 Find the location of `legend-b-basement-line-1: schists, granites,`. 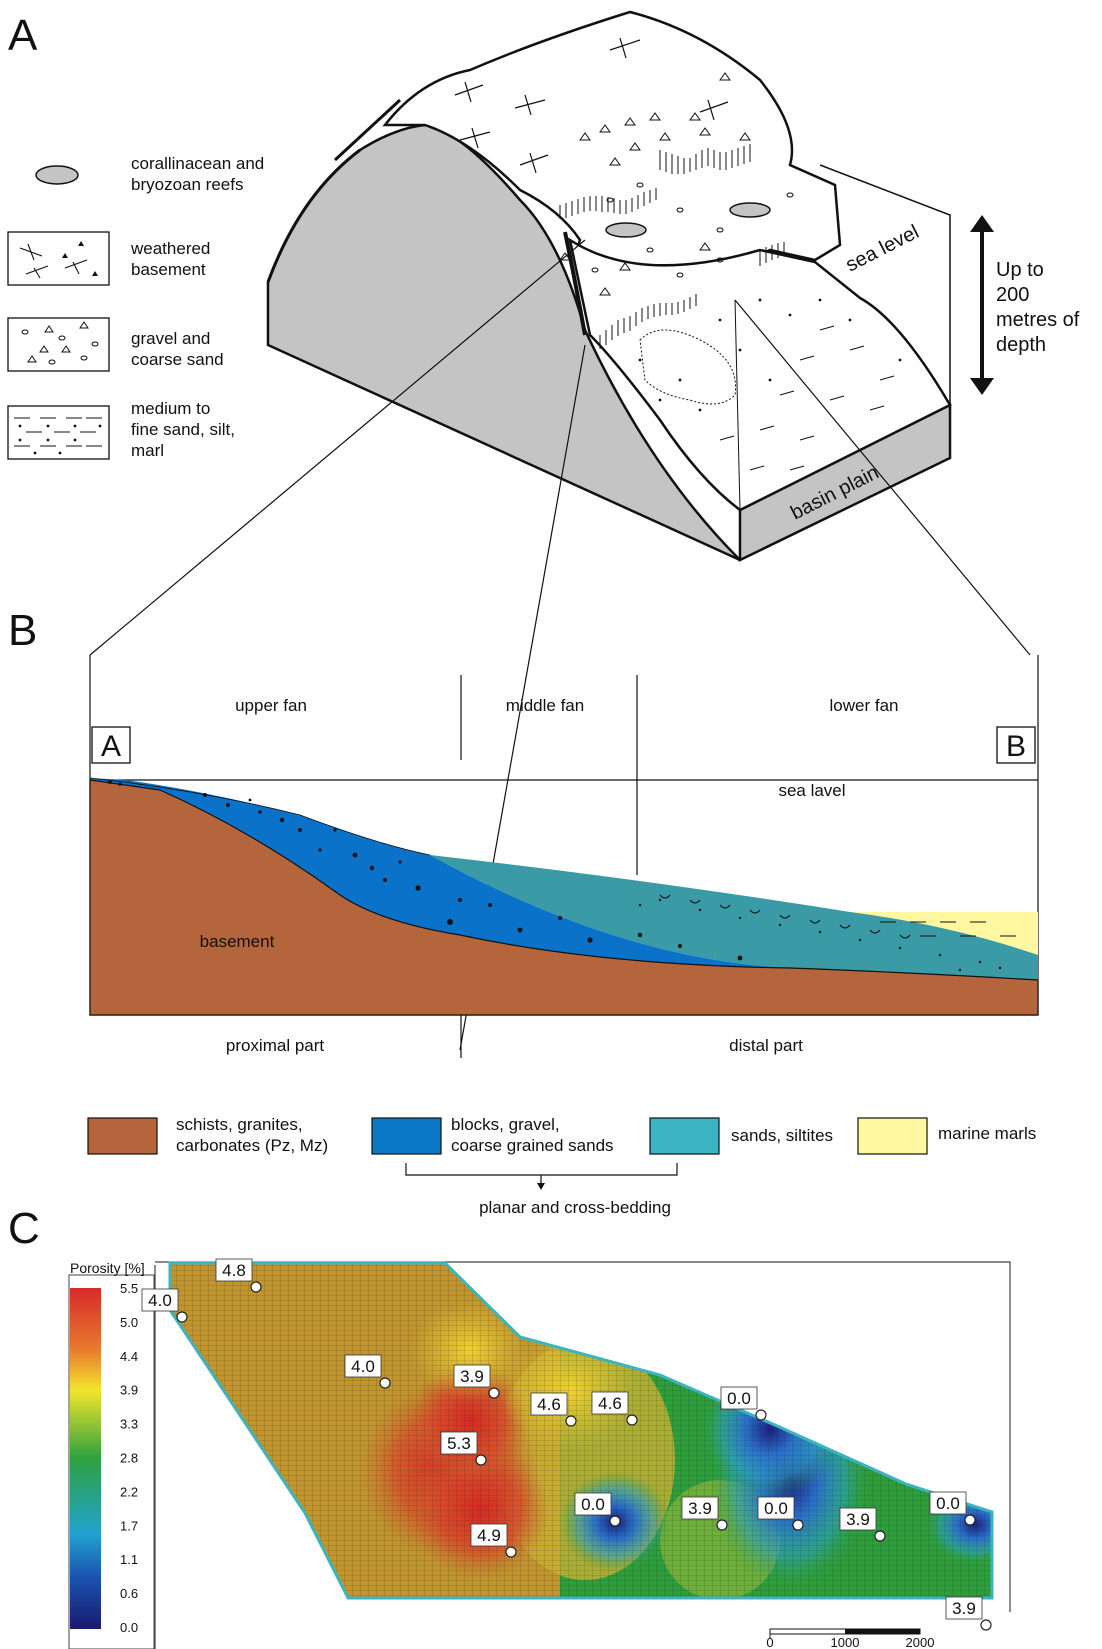

legend-b-basement-line-1: schists, granites, is located at coordinates (239, 1124).